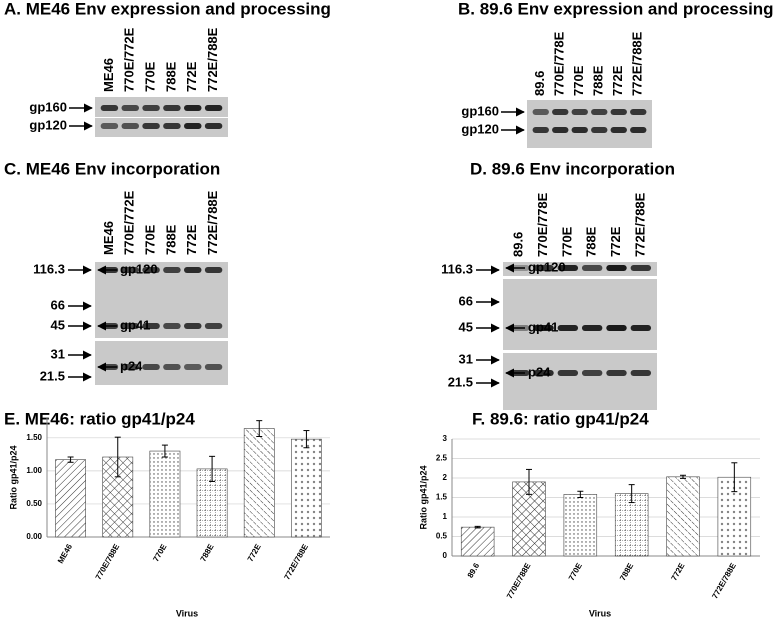 This screenshot has width=780, height=619. What do you see at coordinates (49, 268) in the screenshot?
I see `marker-label: 116.3` at bounding box center [49, 268].